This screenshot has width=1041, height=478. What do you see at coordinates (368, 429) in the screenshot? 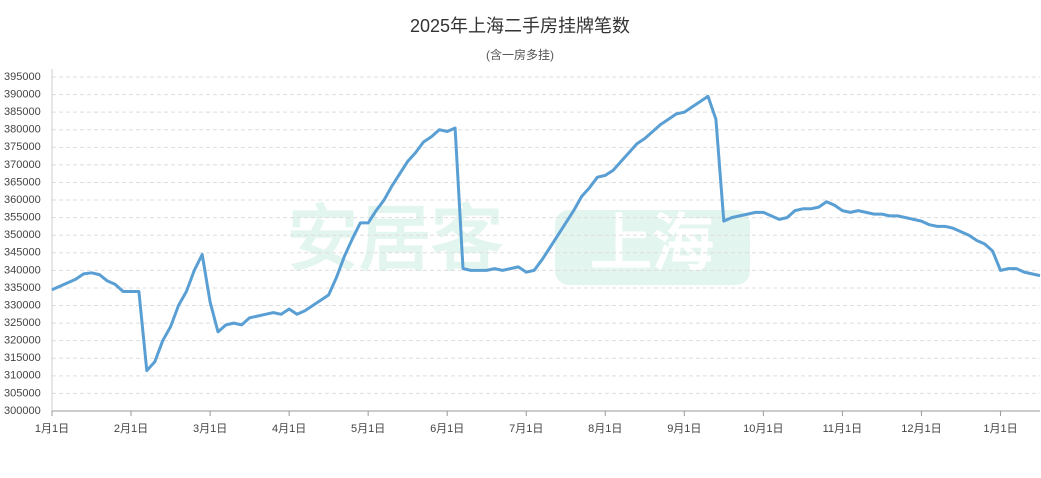
I see `x-tick-label: 5月1日` at bounding box center [368, 429].